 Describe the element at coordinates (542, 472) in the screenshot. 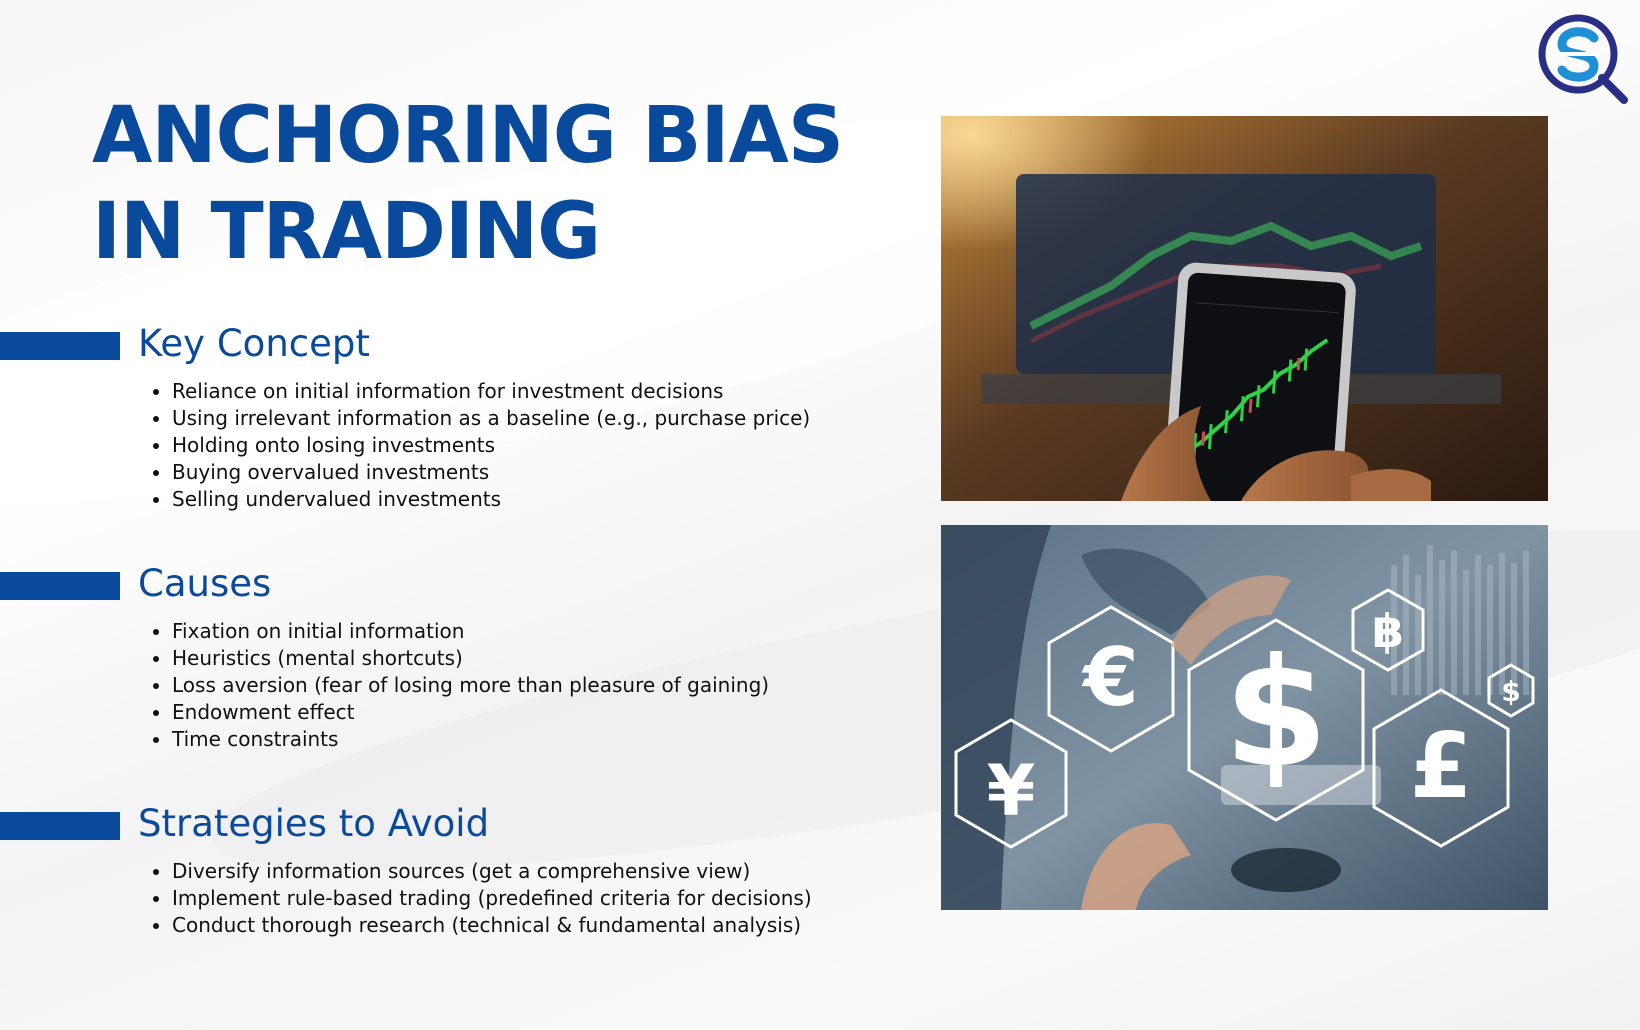

I see `list-item: Buying overvalued investments` at that location.